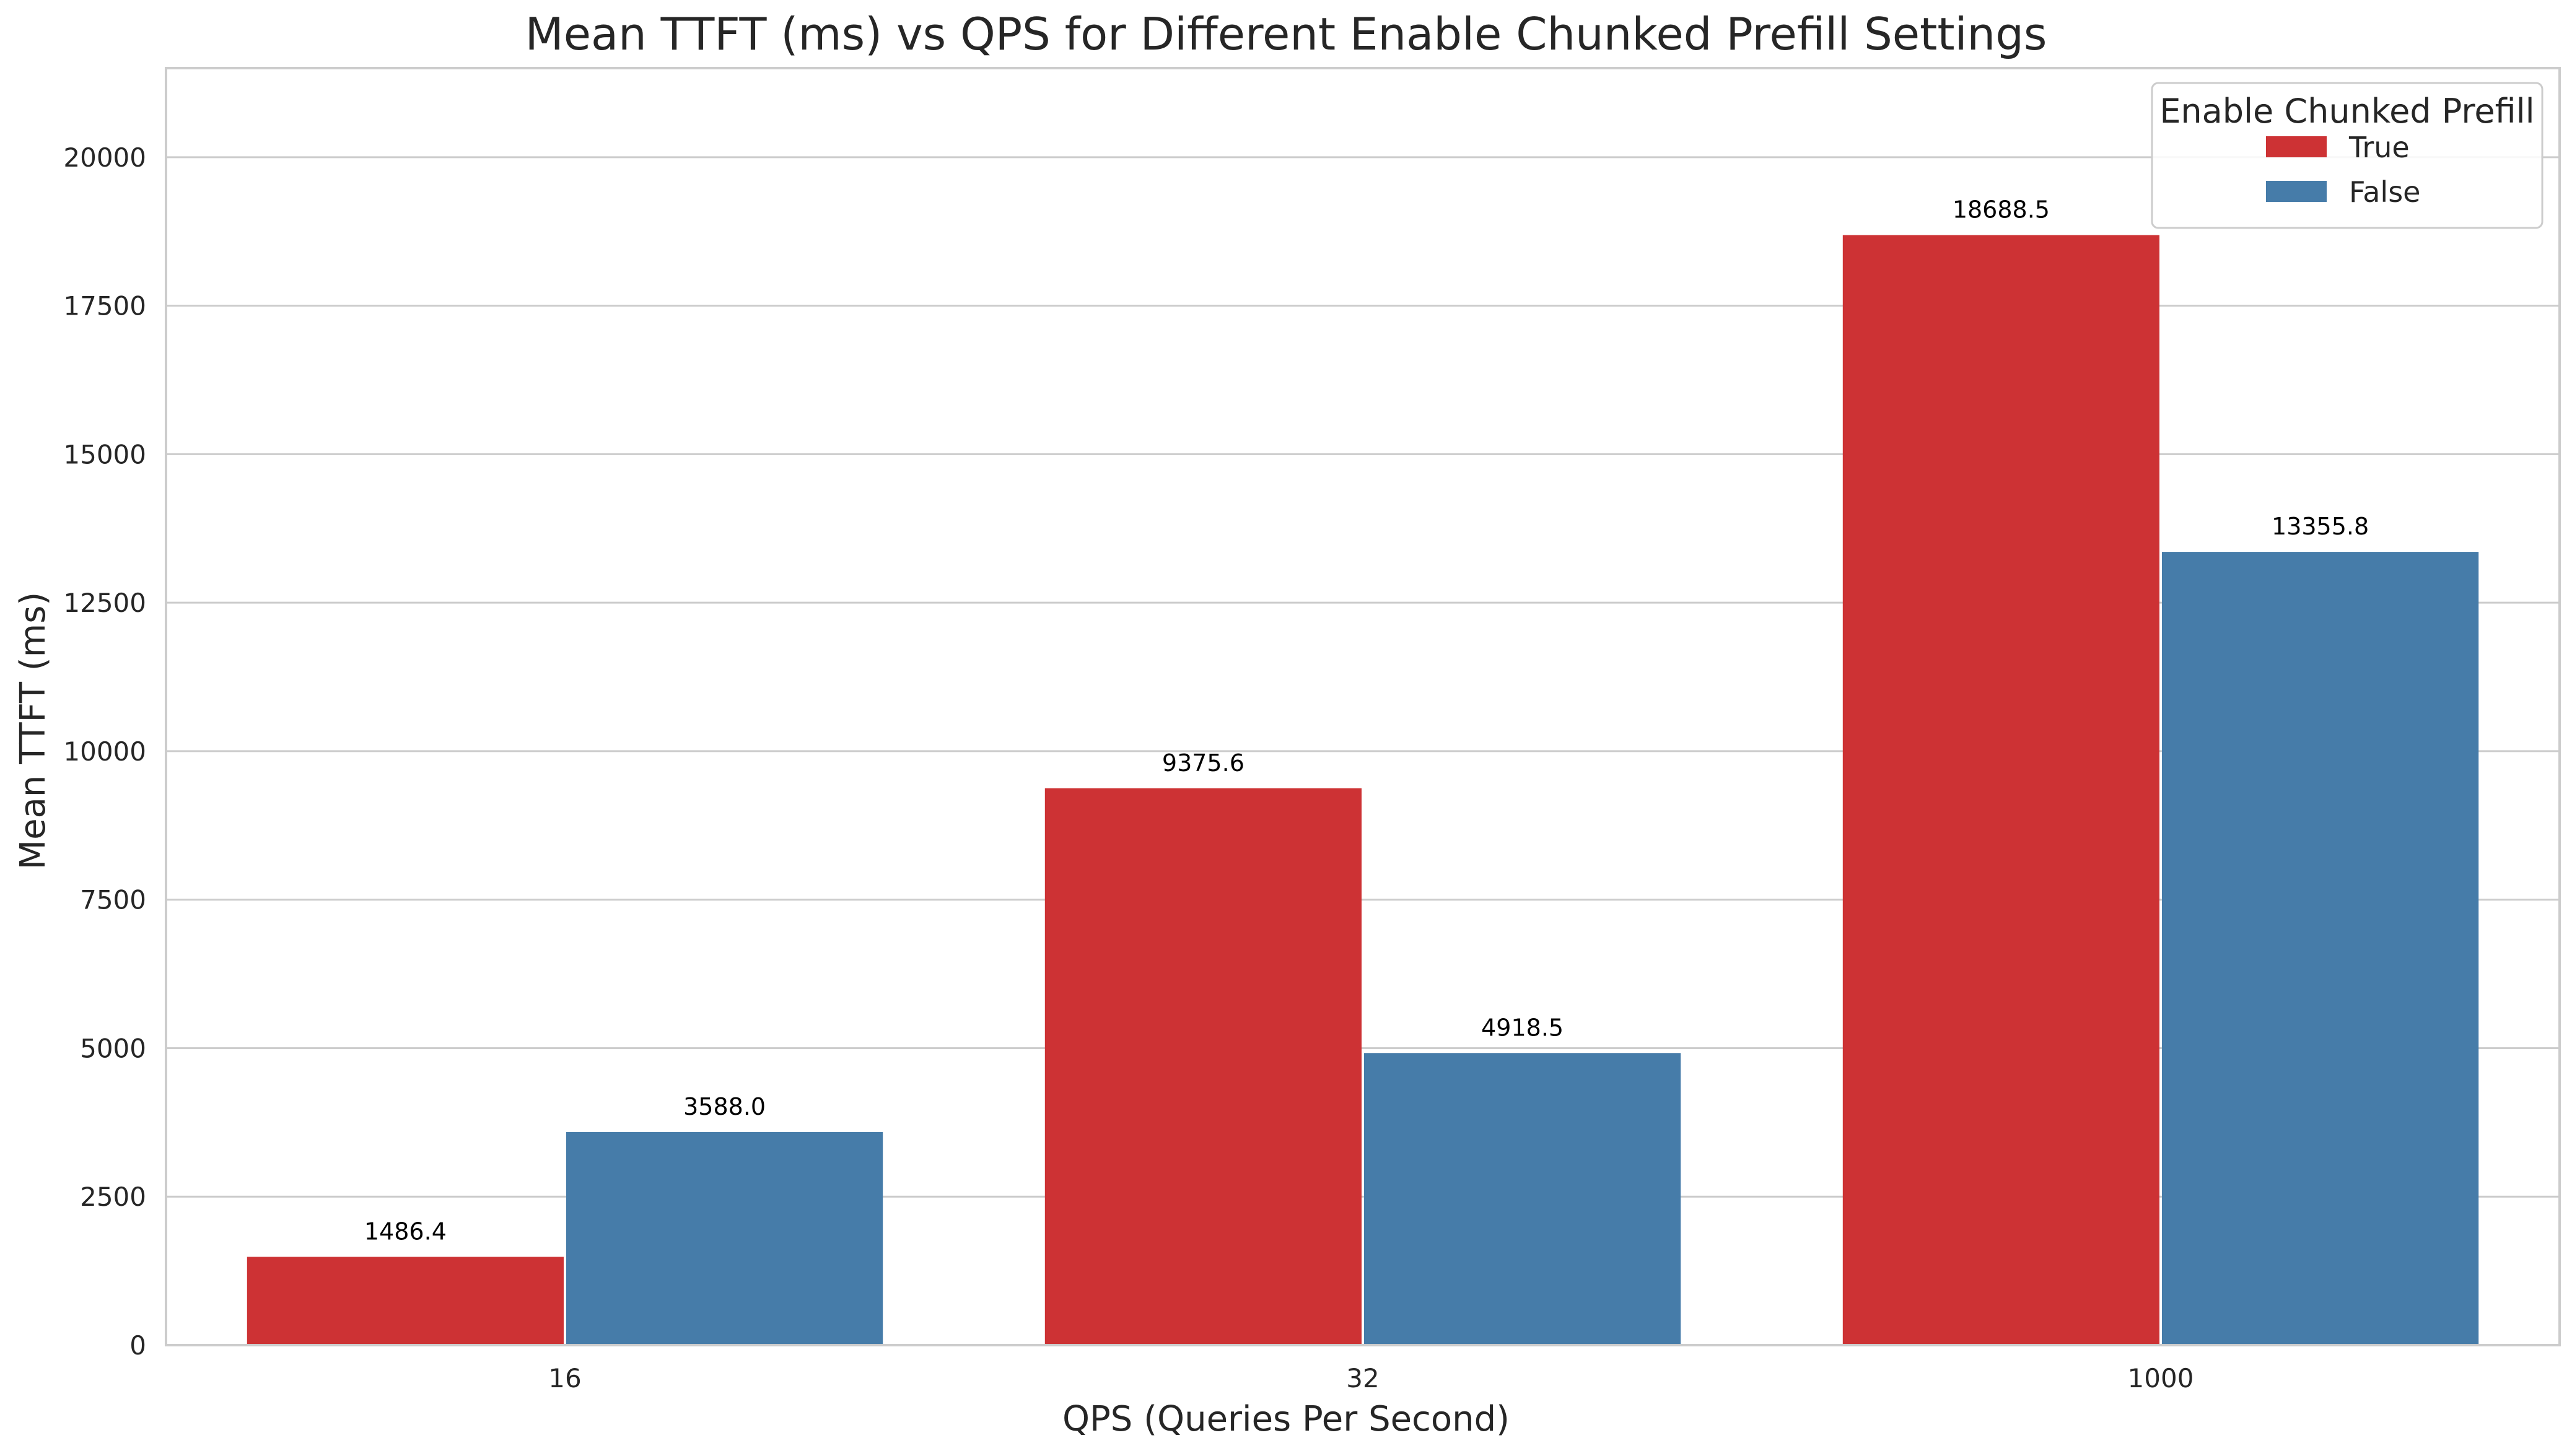 This screenshot has width=2572, height=1456. I want to click on bar-value-label: 4918.5, so click(1522, 1028).